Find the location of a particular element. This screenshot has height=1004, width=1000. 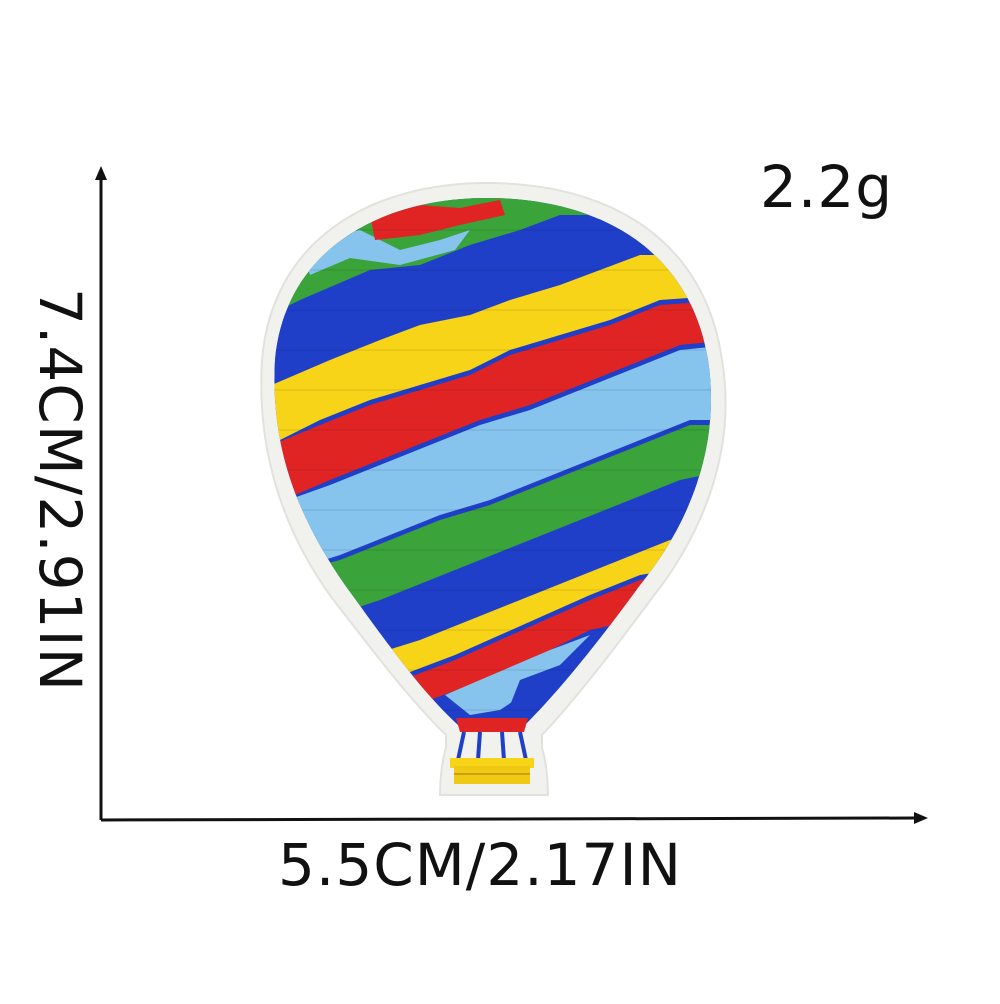

stripe-red-top is located at coordinates (437, 220).